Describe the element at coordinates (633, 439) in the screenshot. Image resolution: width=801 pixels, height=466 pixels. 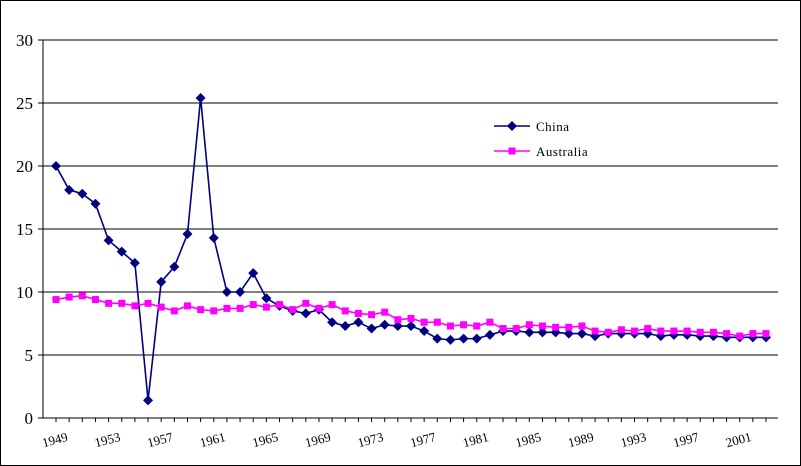
I see `x-tick-label: 1993` at that location.